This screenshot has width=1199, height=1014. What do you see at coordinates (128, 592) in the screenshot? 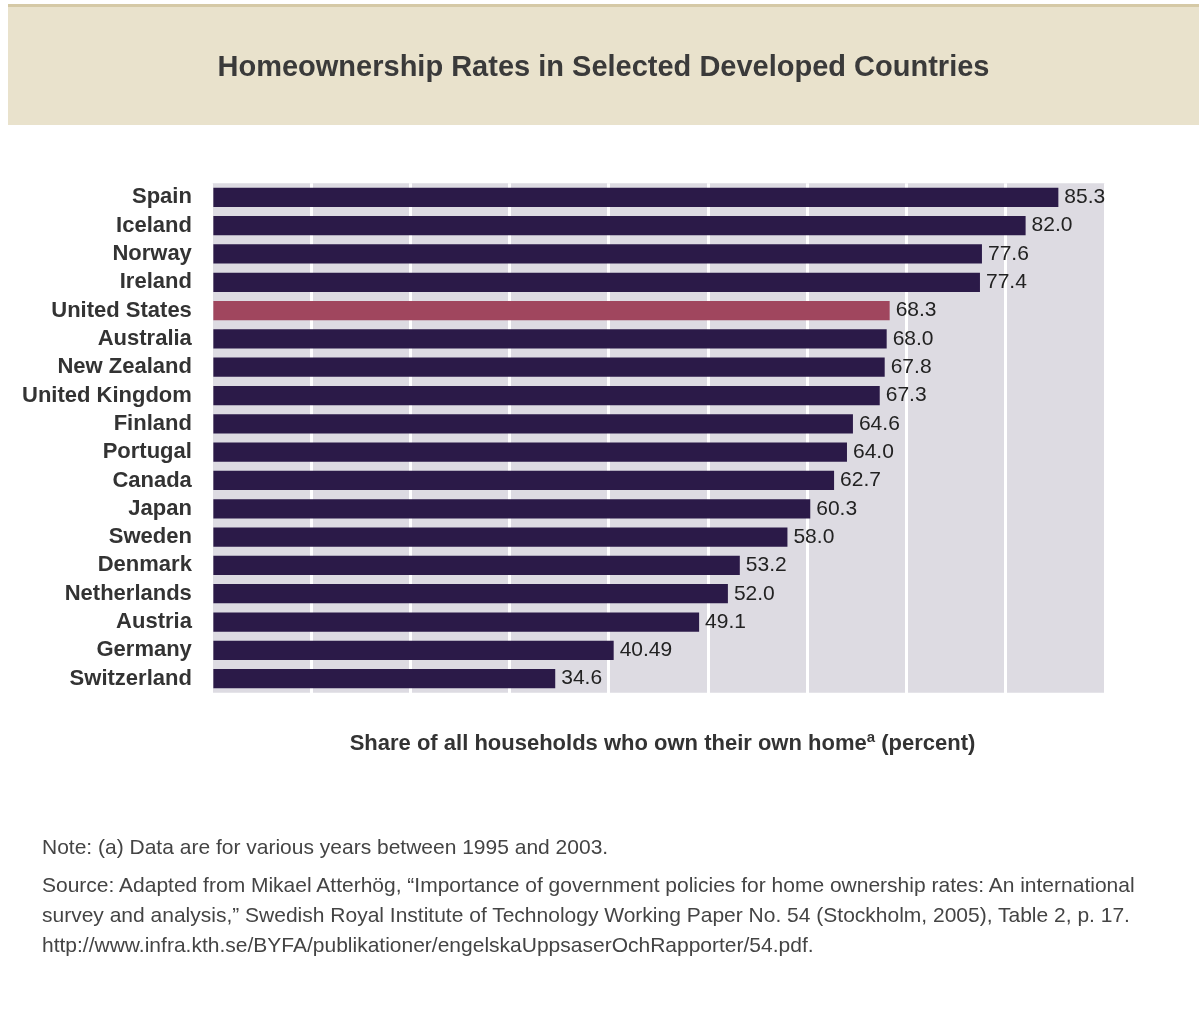
I see `y-tick-label: Netherlands` at bounding box center [128, 592].